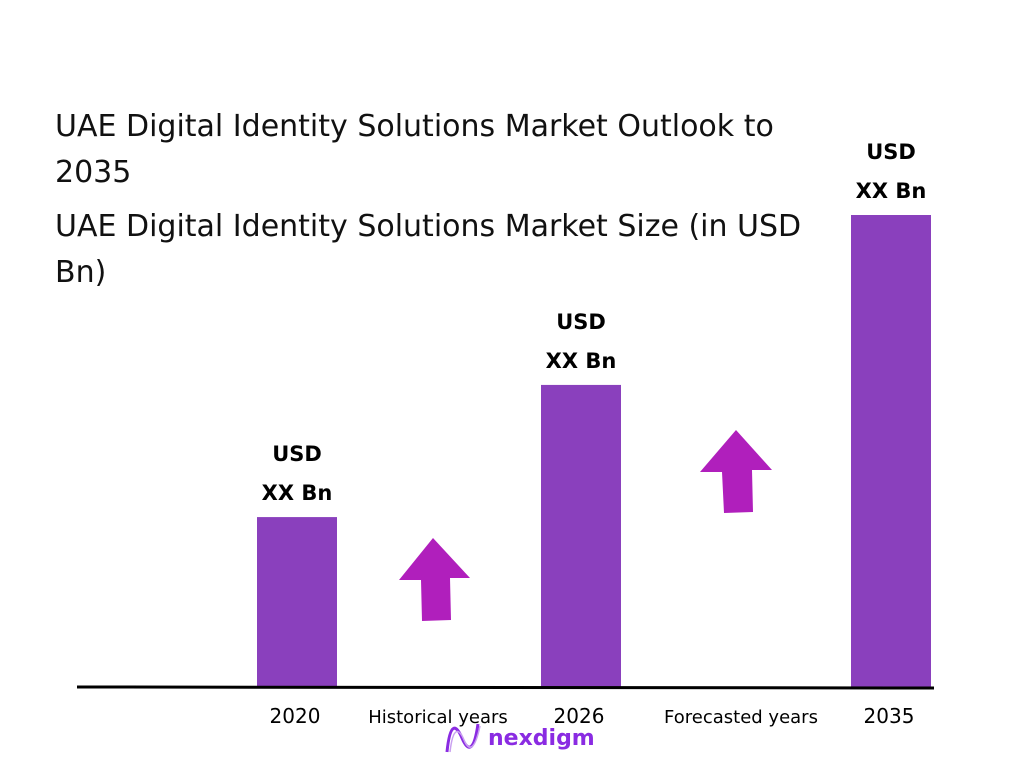 This screenshot has width=1024, height=768. I want to click on data-label-2026: XX Bn, so click(581, 361).